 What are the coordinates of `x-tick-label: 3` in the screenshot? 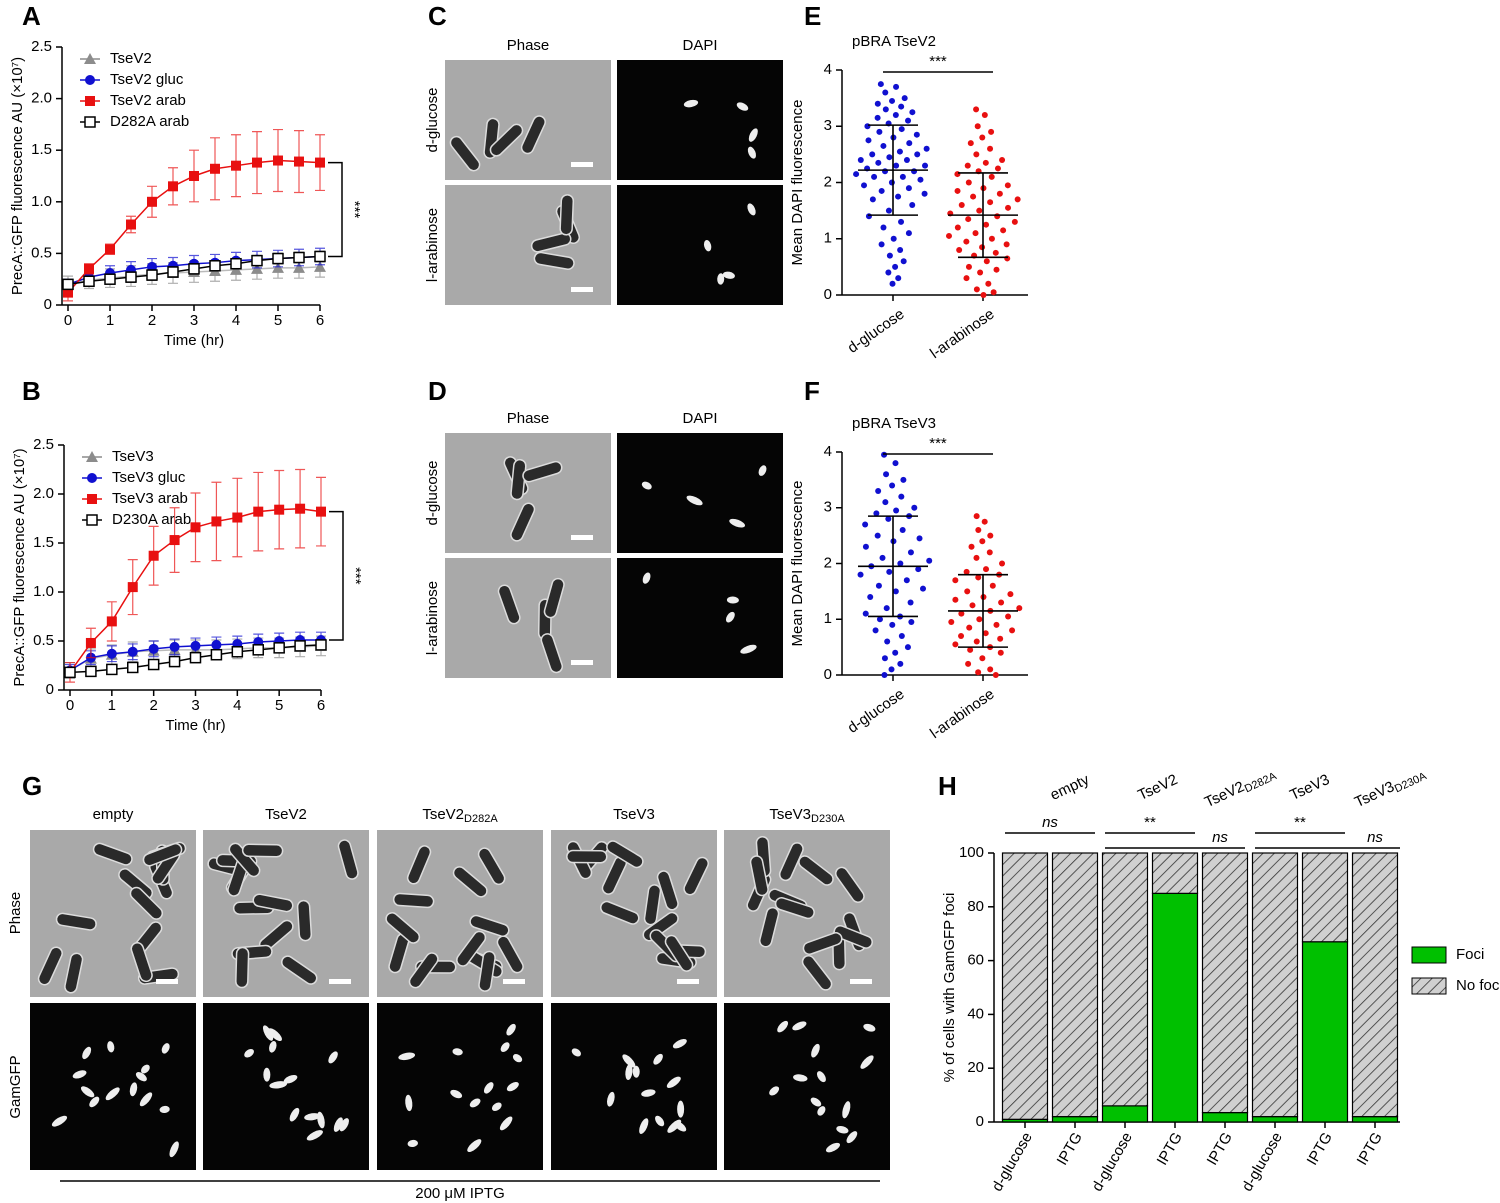 It's located at (194, 320).